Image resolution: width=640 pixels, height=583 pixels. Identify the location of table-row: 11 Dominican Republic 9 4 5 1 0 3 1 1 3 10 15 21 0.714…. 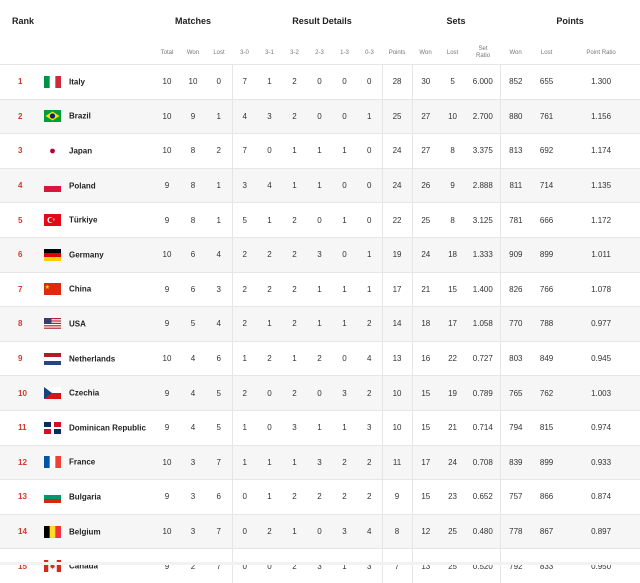
(320, 427).